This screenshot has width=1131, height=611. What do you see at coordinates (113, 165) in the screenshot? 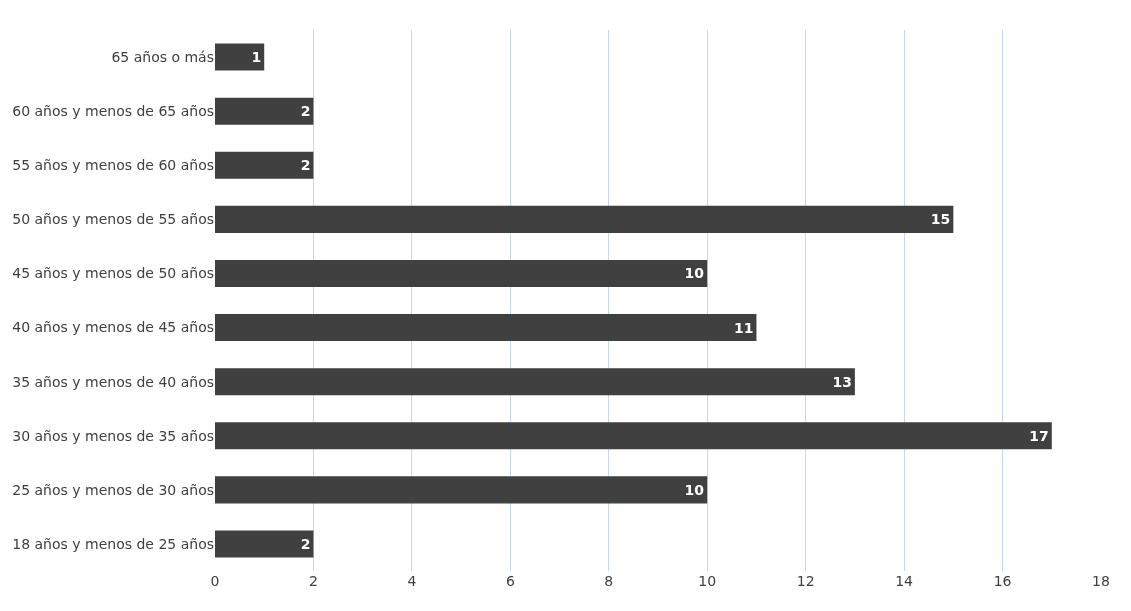
I see `y-tick-label: 55 años y menos de 60 años` at bounding box center [113, 165].